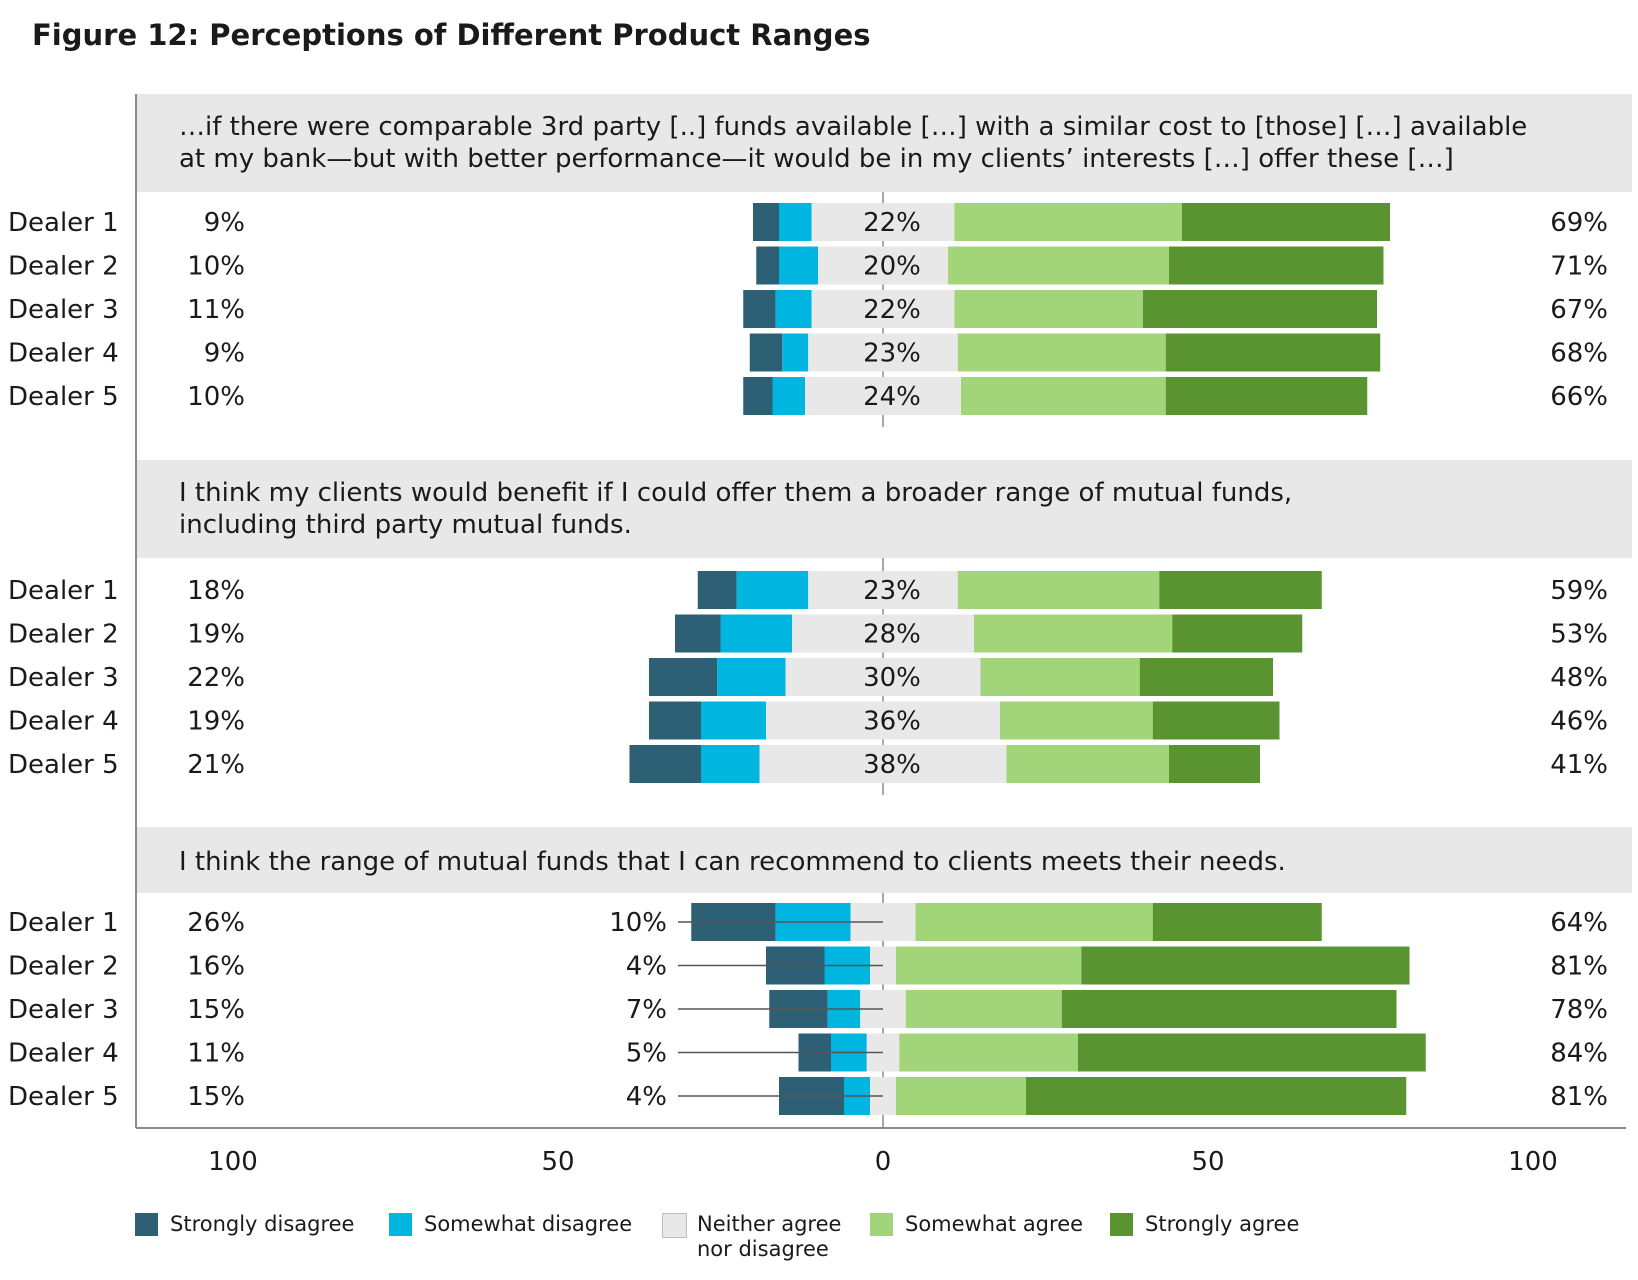 The image size is (1638, 1280). Describe the element at coordinates (1579, 591) in the screenshot. I see `agree-total-label: 59%` at that location.